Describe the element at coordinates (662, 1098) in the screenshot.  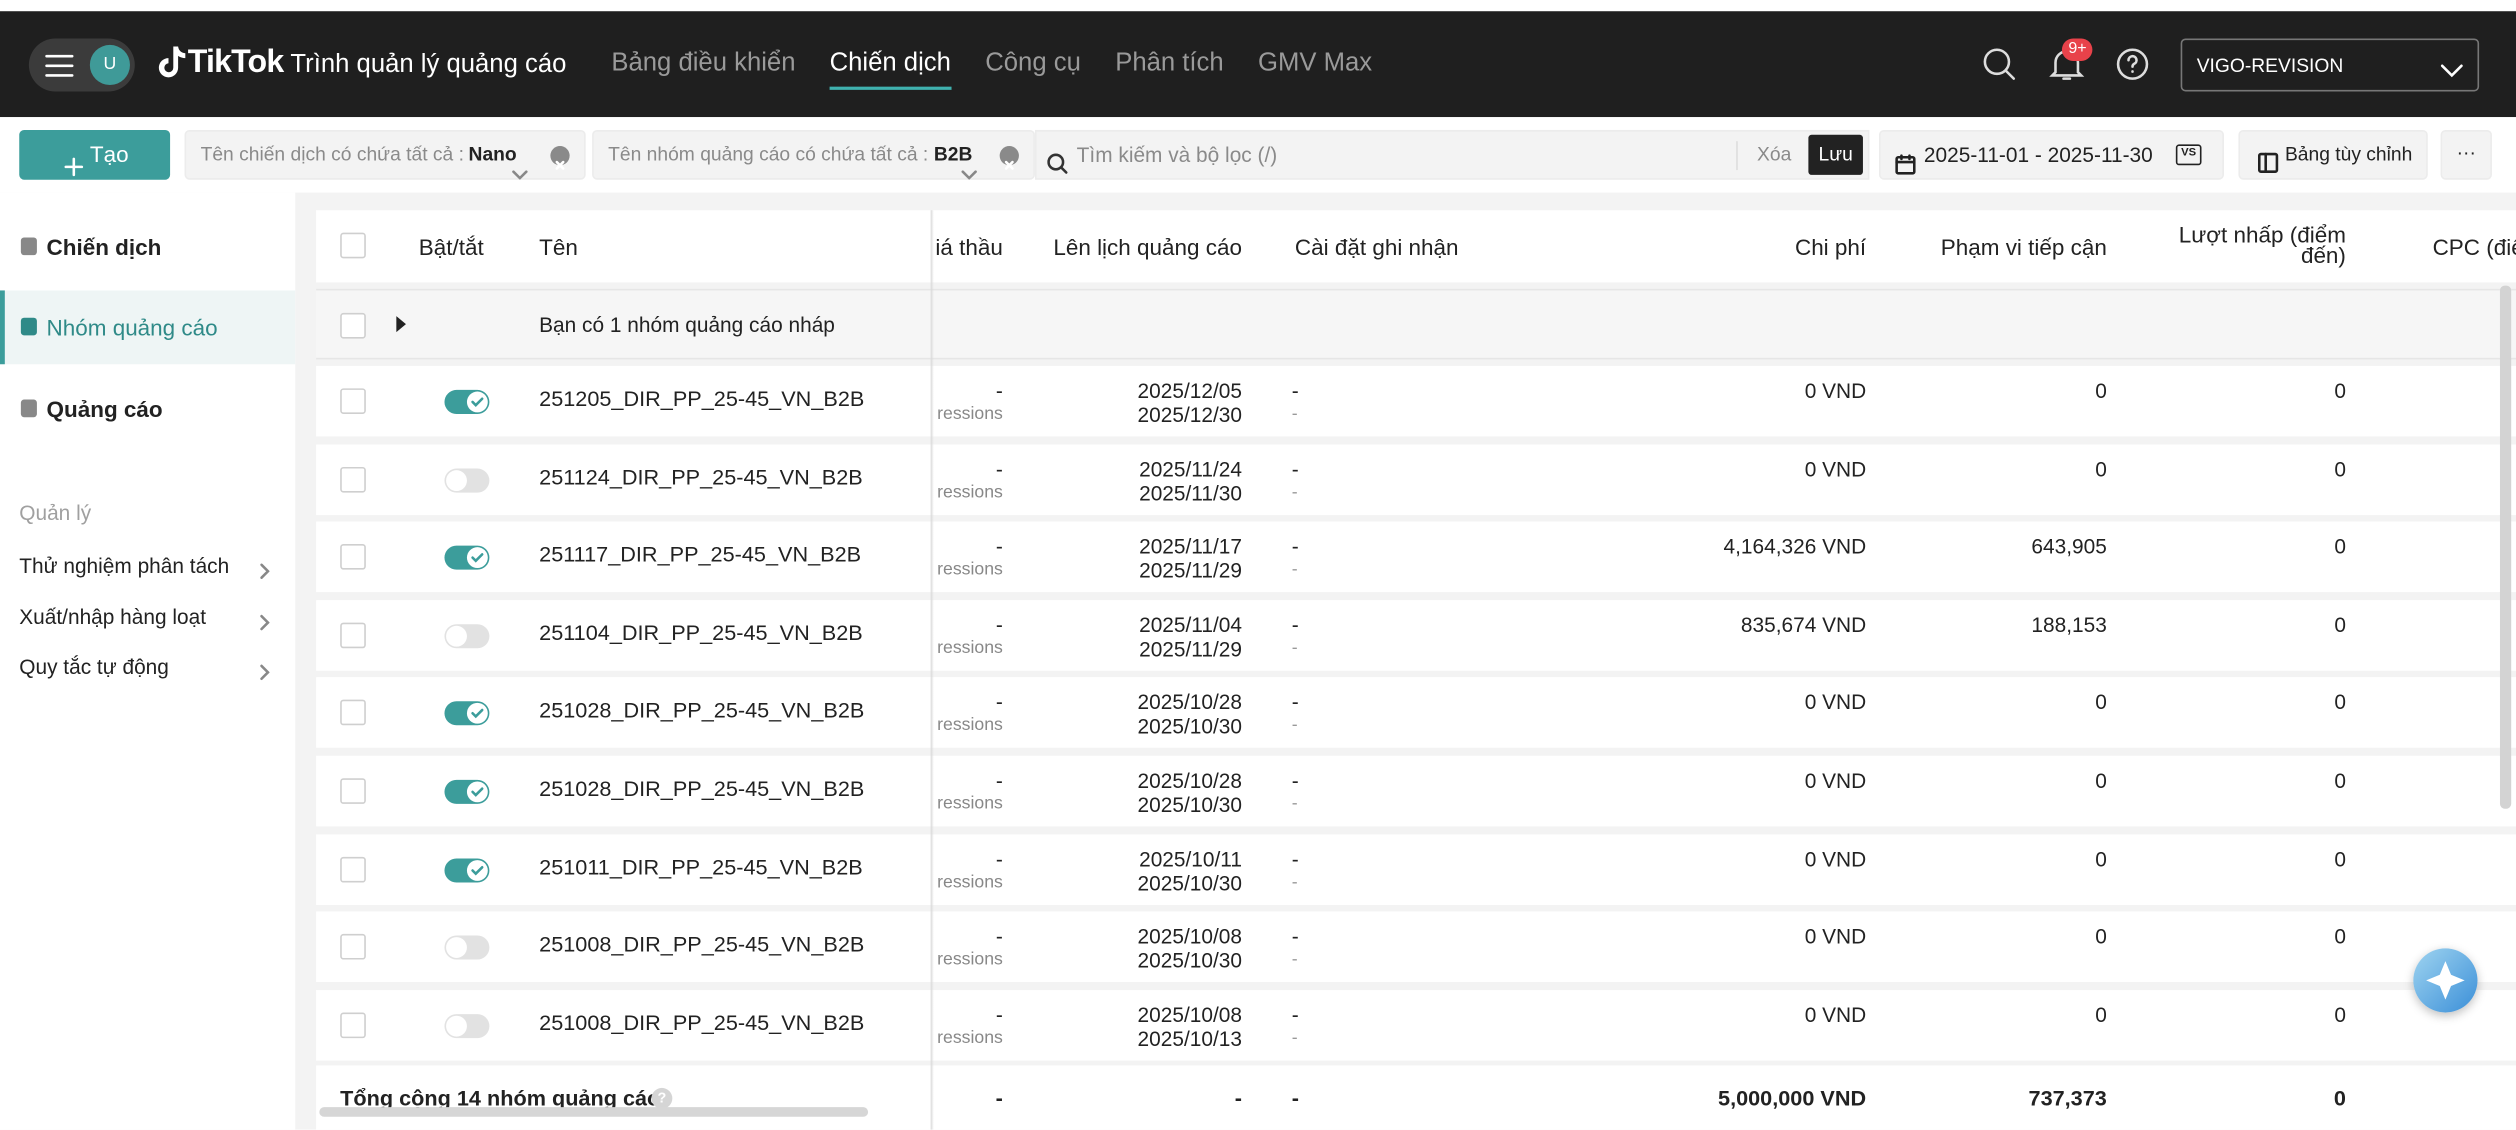
I see `info-icon: ?` at that location.